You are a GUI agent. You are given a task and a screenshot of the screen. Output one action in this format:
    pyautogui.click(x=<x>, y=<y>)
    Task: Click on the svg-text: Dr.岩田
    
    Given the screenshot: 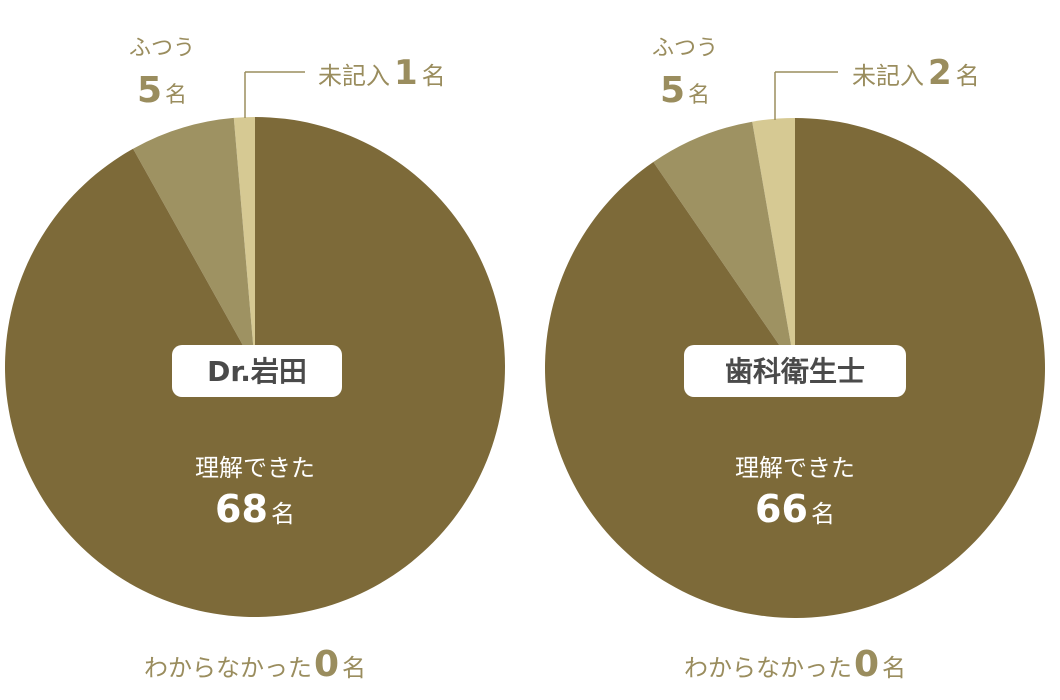 What is the action you would take?
    pyautogui.click(x=257, y=371)
    